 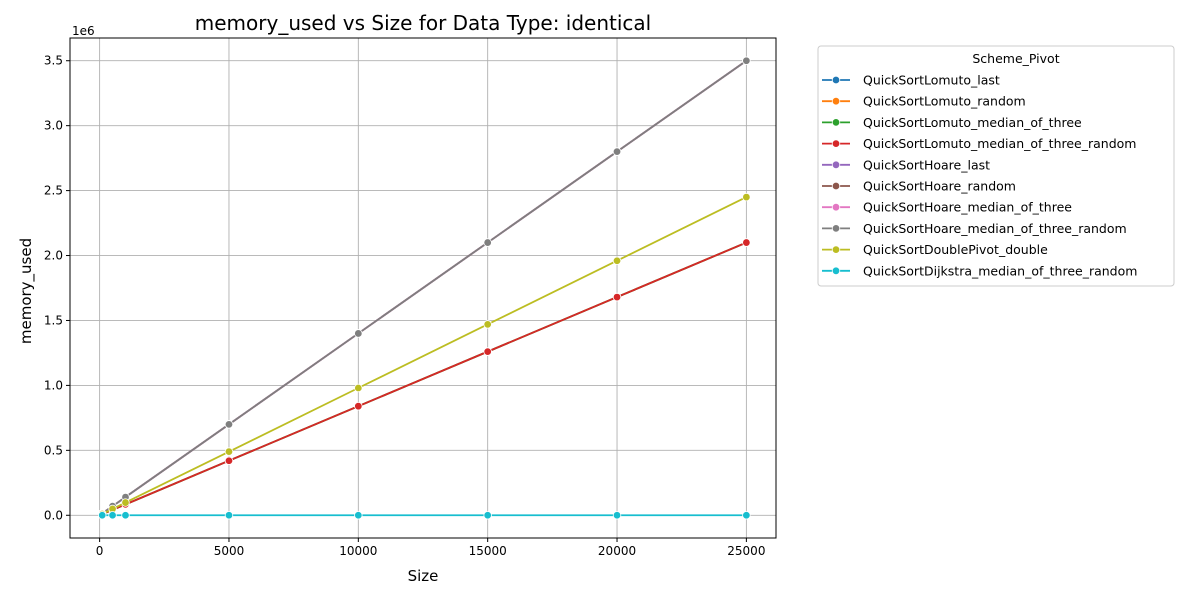 I want to click on legend-label: QuickSortHoare_last, so click(x=926, y=164).